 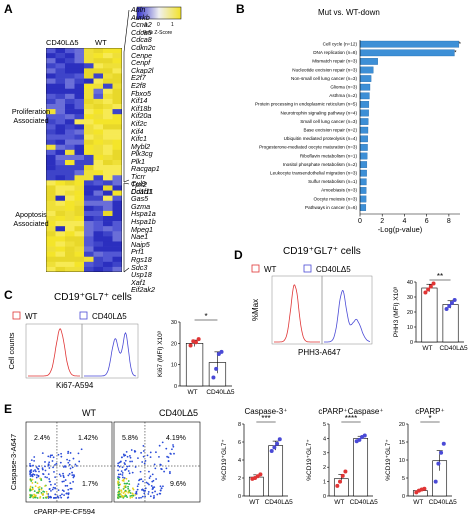 I want to click on pathway-bar, so click(x=364, y=96).